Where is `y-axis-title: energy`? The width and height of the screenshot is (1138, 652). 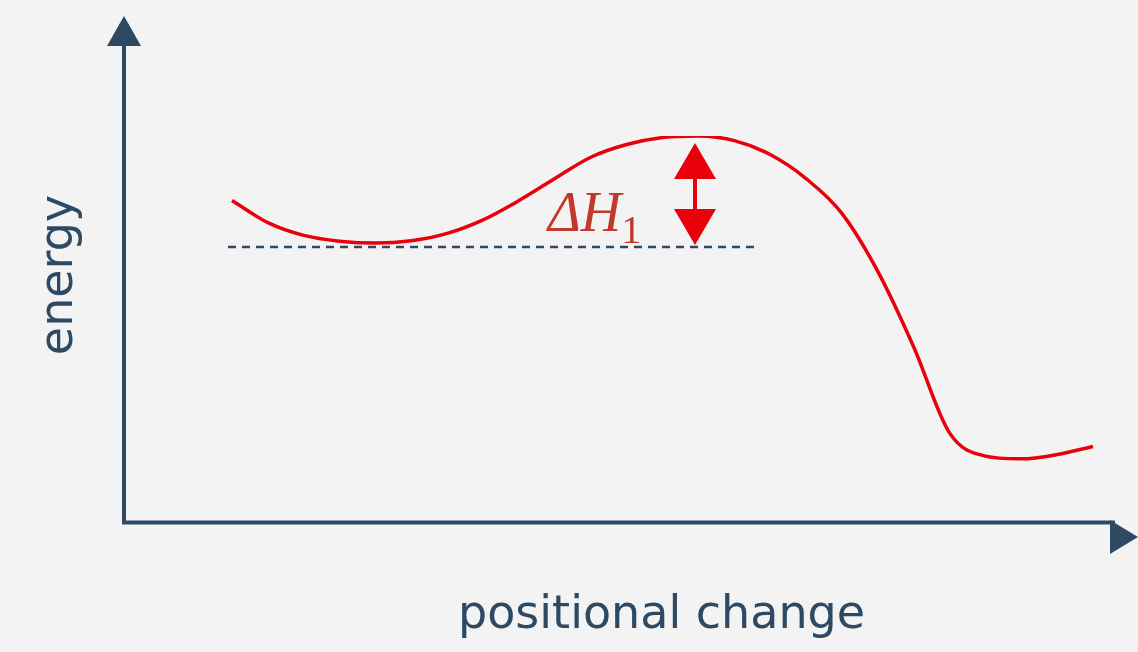
y-axis-title: energy is located at coordinates (56, 275).